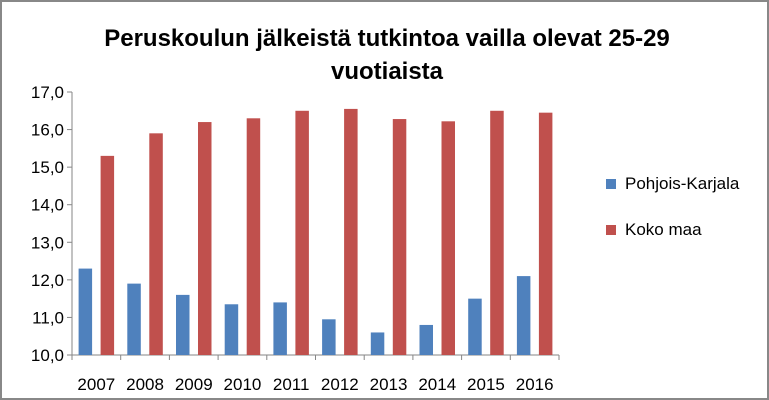 This screenshot has height=400, width=769. I want to click on x-tick-label: 2007, so click(96, 384).